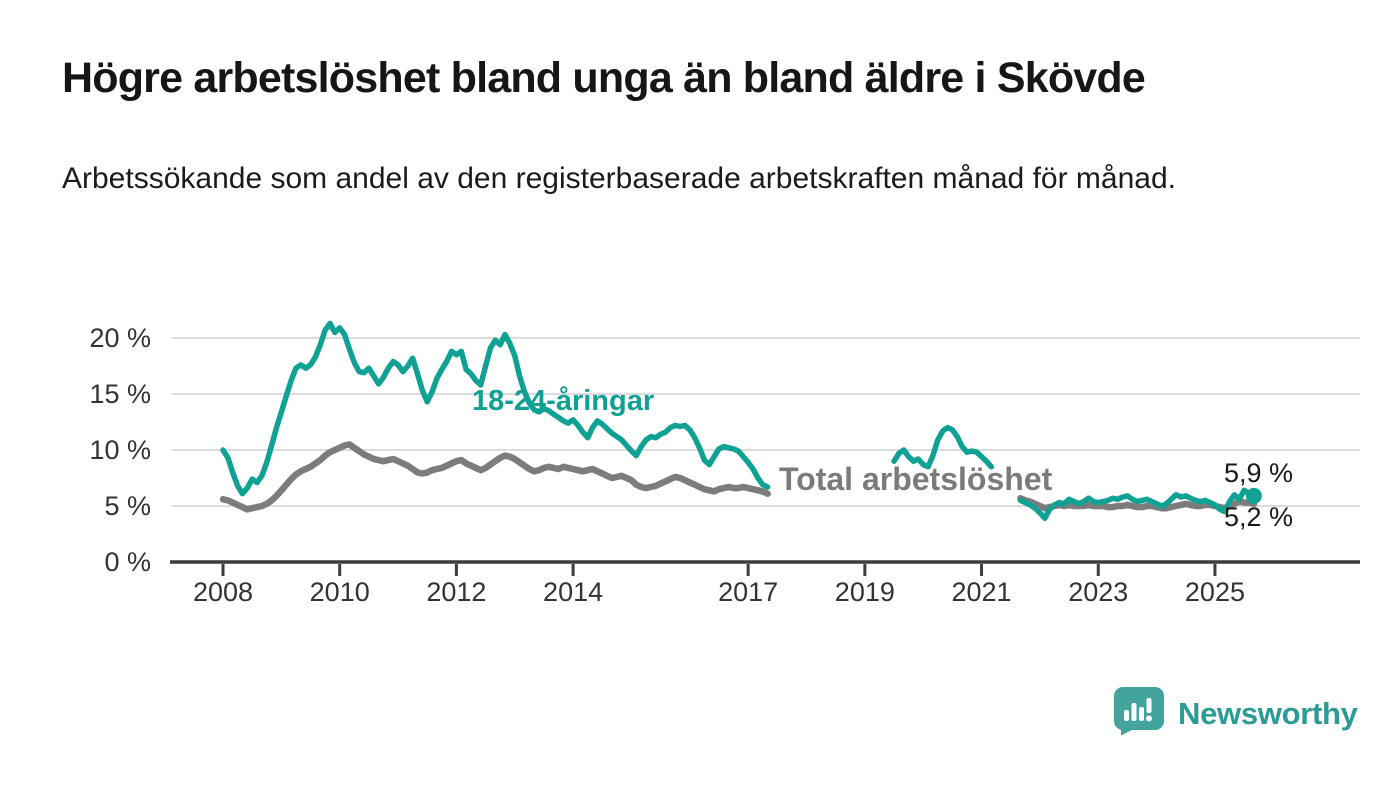 The width and height of the screenshot is (1400, 794). I want to click on y-tick-label: 15 %, so click(120, 394).